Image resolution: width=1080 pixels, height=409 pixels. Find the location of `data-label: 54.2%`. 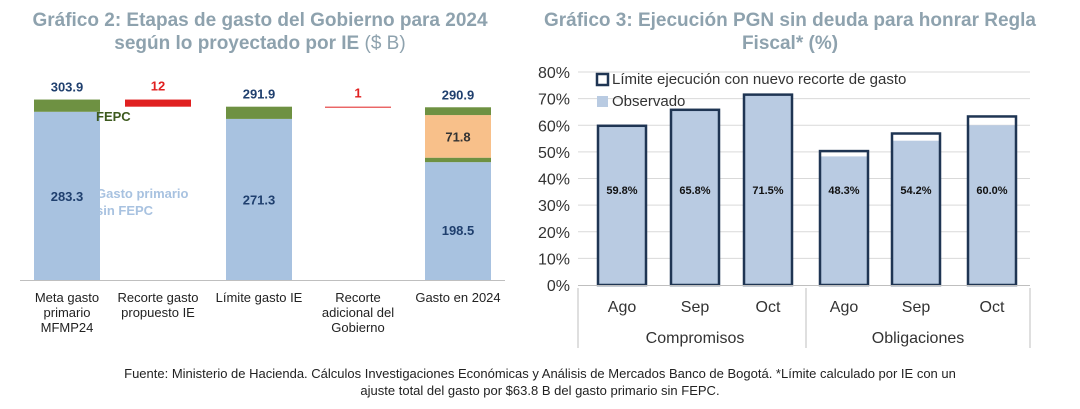

data-label: 54.2% is located at coordinates (915, 191).